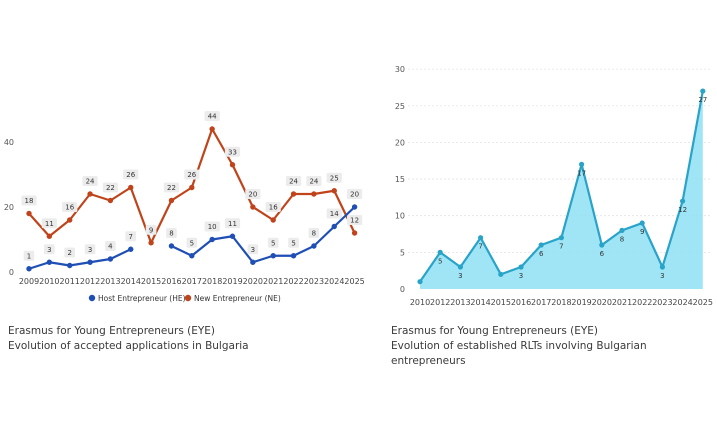 This screenshot has height=430, width=717. What do you see at coordinates (702, 100) in the screenshot?
I see `data-label: 27` at bounding box center [702, 100].